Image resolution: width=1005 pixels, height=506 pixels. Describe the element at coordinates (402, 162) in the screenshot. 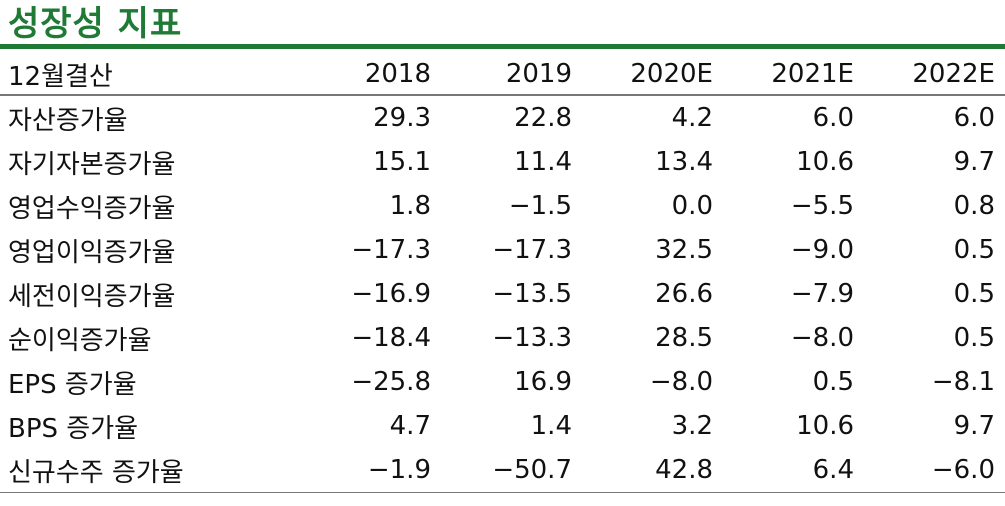

I see `table-cell: 15.1` at that location.